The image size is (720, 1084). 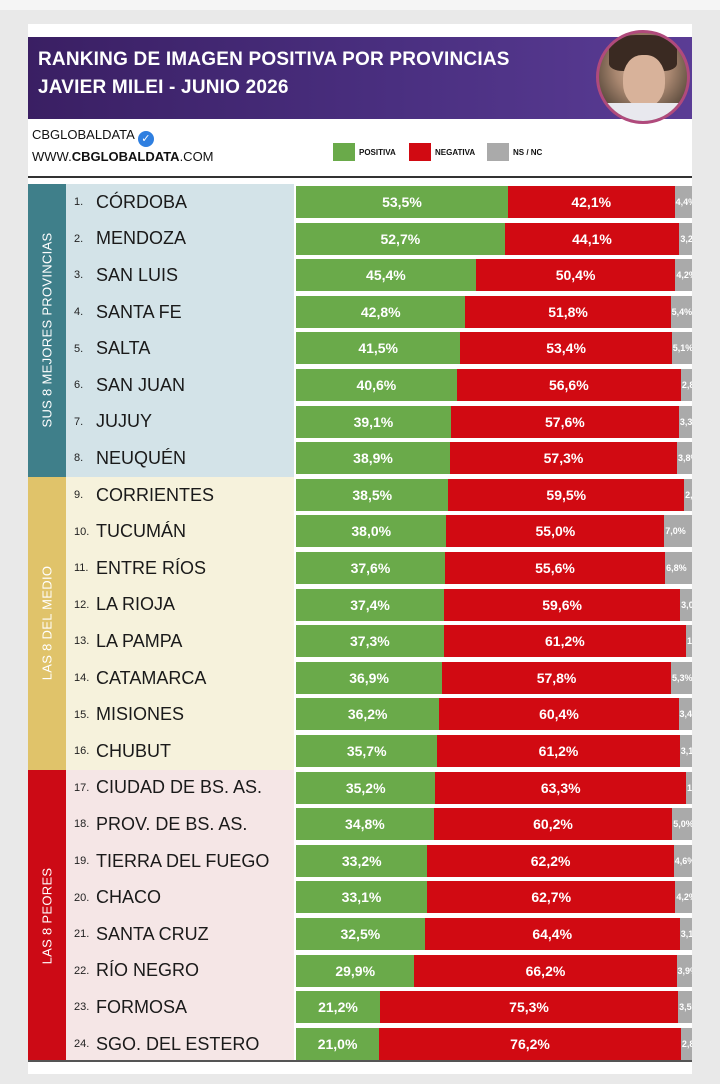 I want to click on legend-swatch-negativa, so click(x=420, y=152).